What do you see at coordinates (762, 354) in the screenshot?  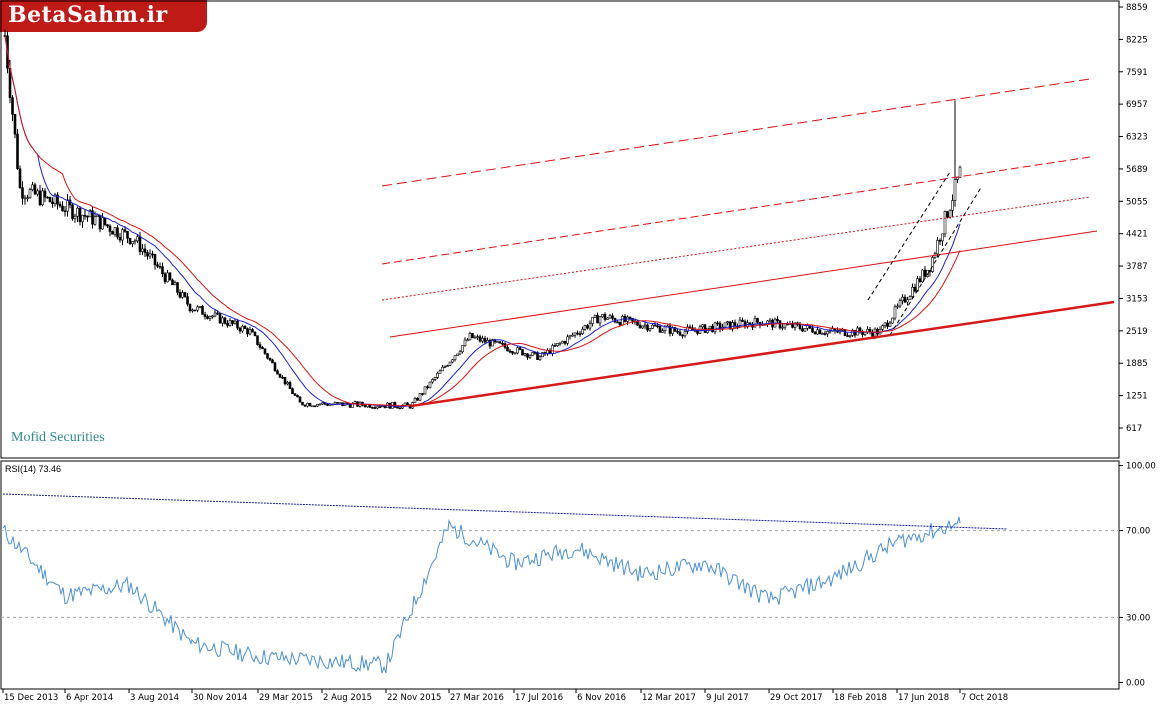 I see `main-trend-line` at bounding box center [762, 354].